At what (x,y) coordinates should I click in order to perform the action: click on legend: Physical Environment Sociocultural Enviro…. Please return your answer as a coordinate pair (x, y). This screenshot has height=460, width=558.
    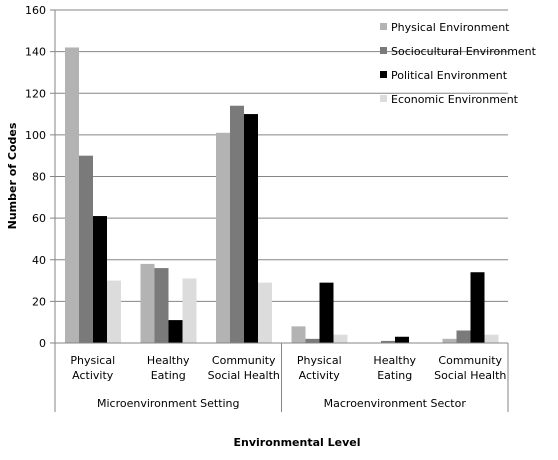
    Looking at the image, I should click on (458, 63).